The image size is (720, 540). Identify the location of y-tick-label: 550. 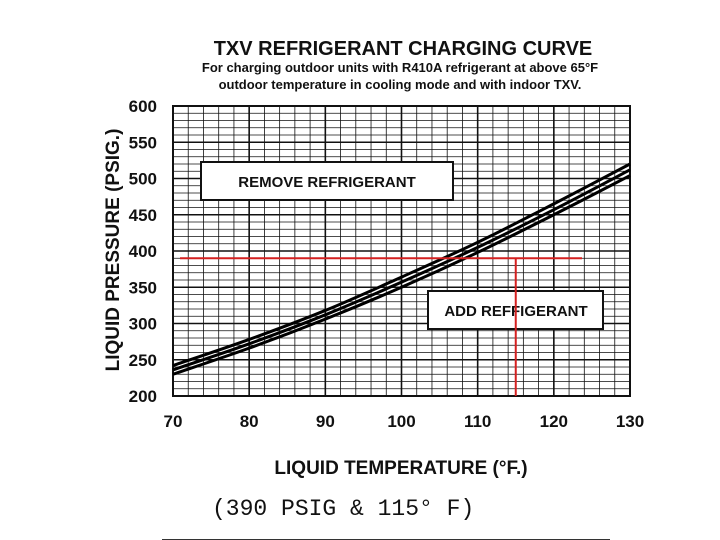
(143, 142).